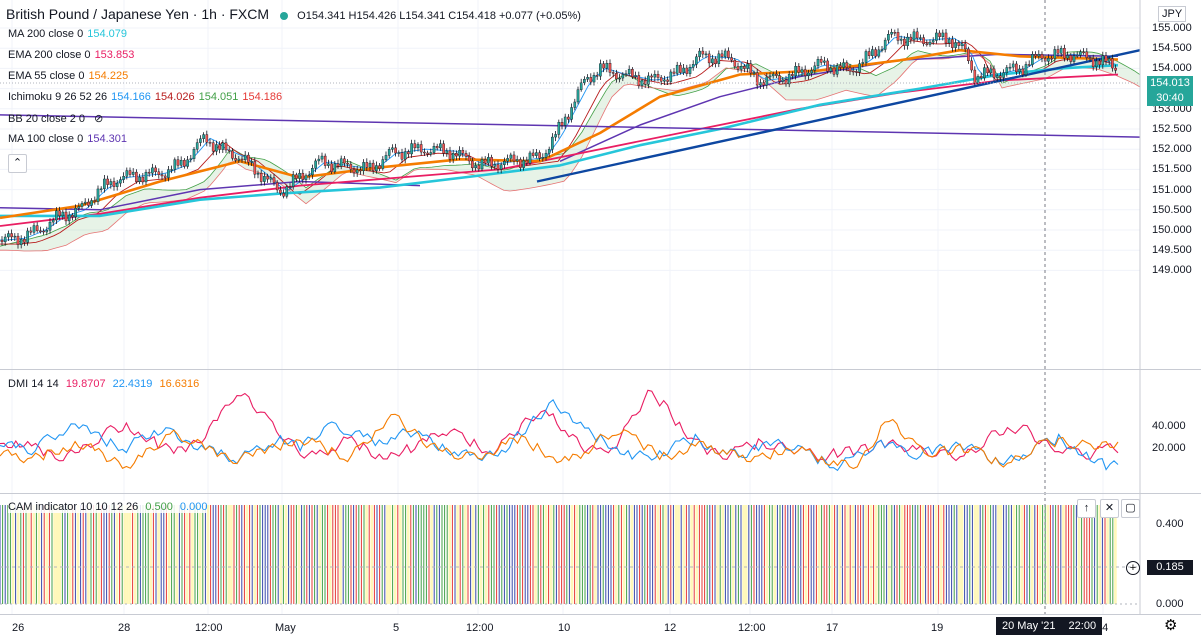 This screenshot has width=1201, height=642. I want to click on dmi-lines, so click(559, 430).